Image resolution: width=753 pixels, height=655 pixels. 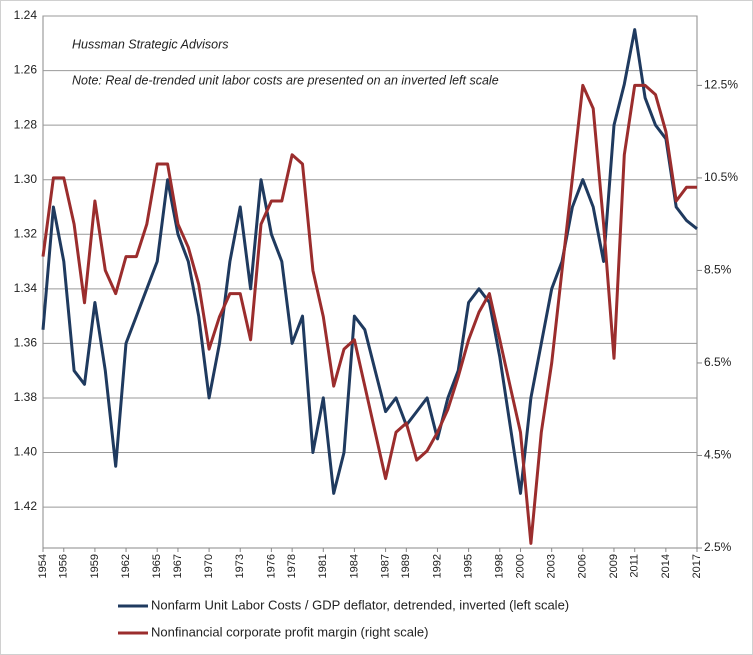 What do you see at coordinates (406, 566) in the screenshot?
I see `x-tick-label: 1989` at bounding box center [406, 566].